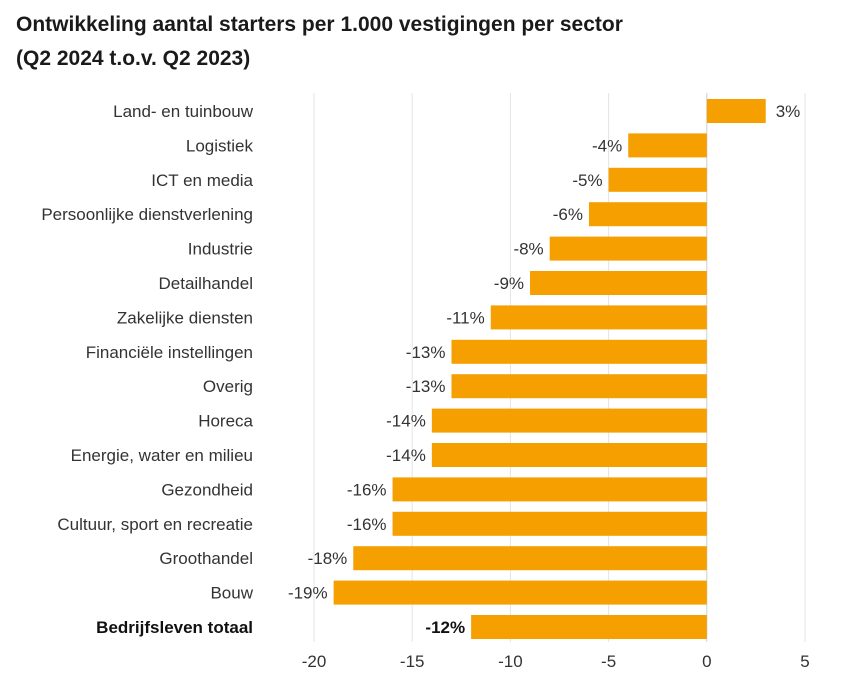  I want to click on bar-horeca, so click(569, 420).